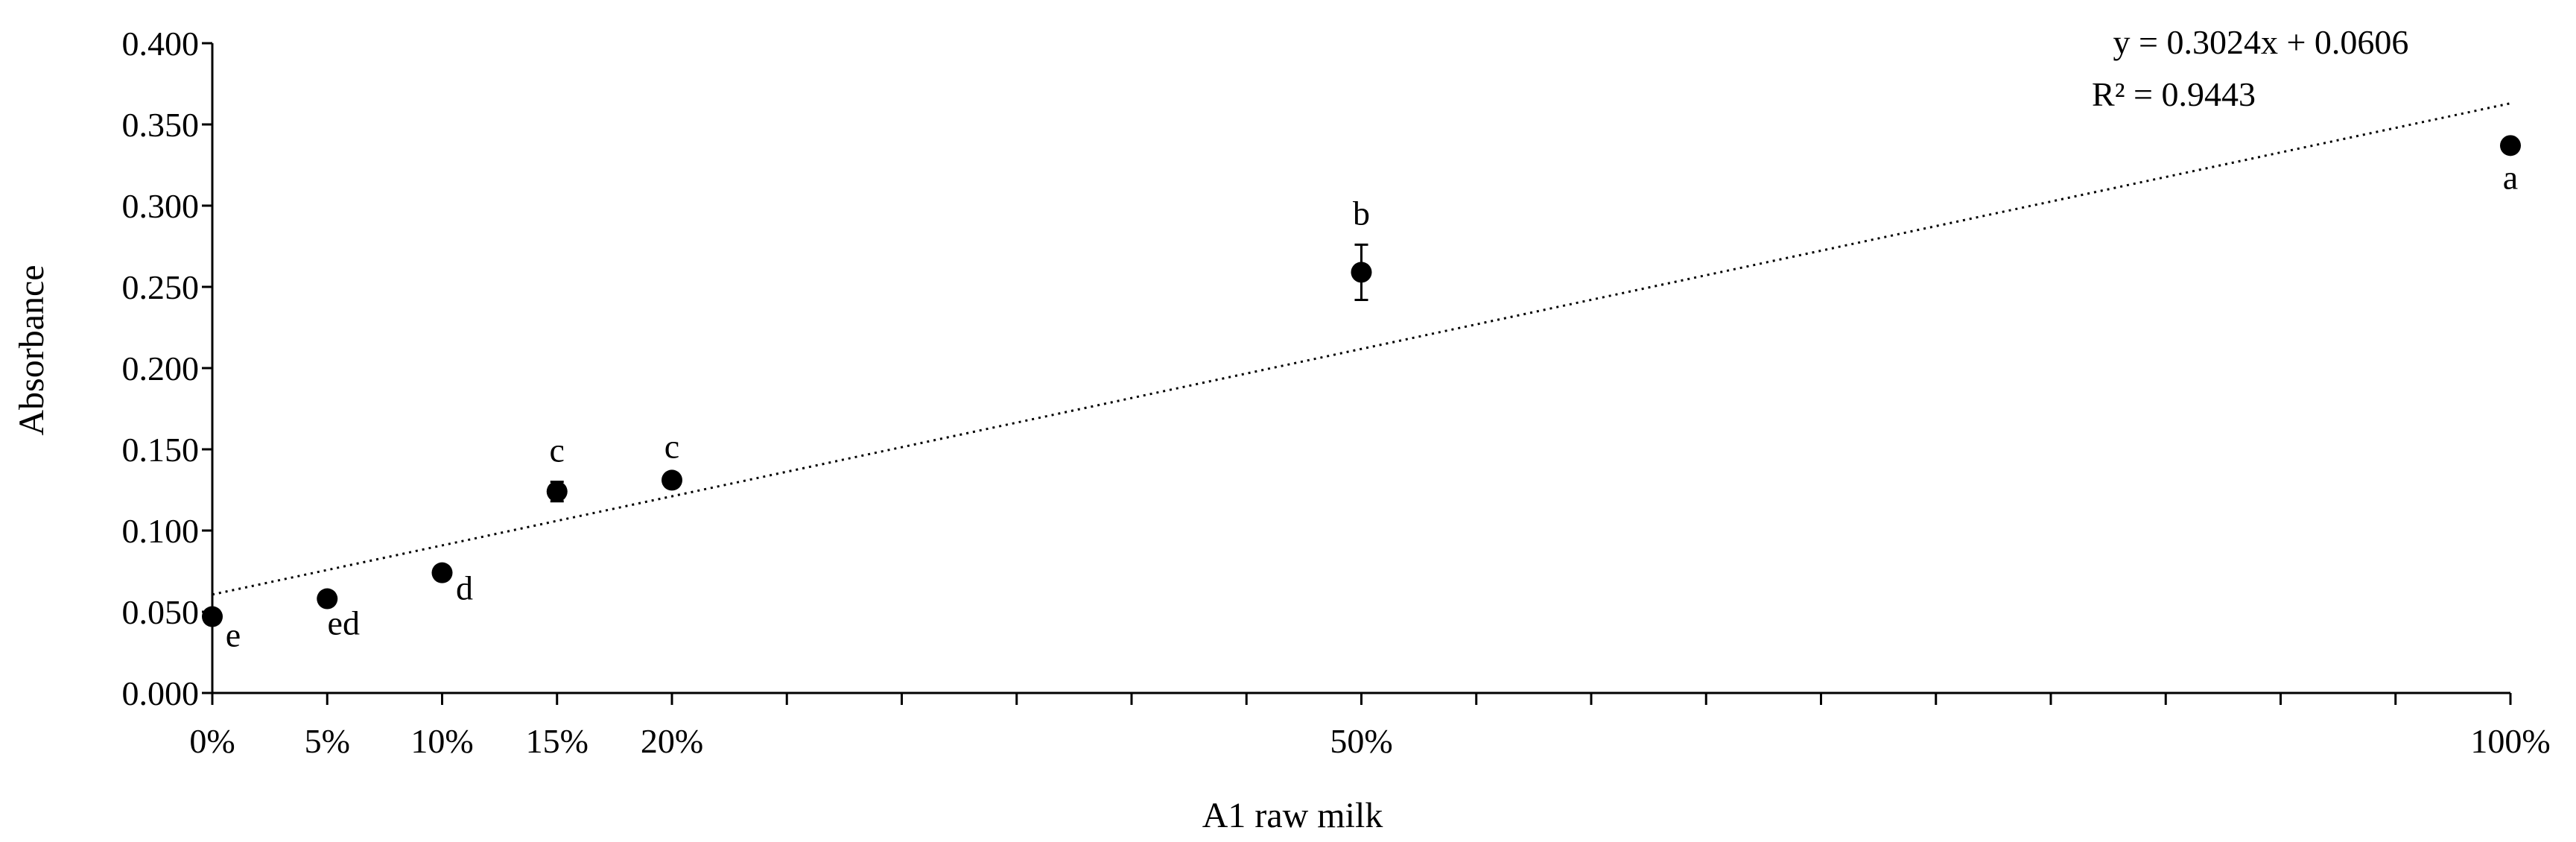 Image resolution: width=2576 pixels, height=842 pixels. Describe the element at coordinates (1292, 815) in the screenshot. I see `x-axis-title: A1 raw milk` at that location.